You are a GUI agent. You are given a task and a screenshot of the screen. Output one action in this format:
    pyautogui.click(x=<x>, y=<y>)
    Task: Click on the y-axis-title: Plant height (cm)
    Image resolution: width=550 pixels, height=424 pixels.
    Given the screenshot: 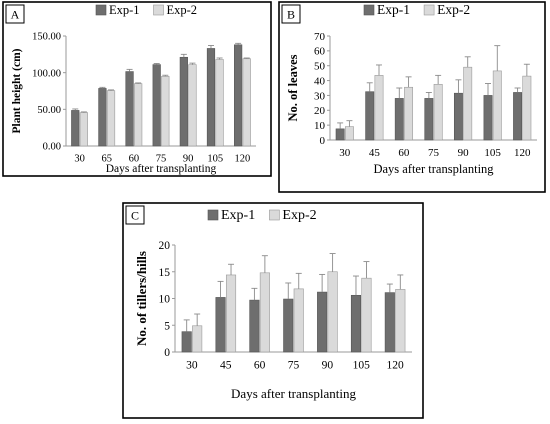 What is the action you would take?
    pyautogui.click(x=17, y=90)
    